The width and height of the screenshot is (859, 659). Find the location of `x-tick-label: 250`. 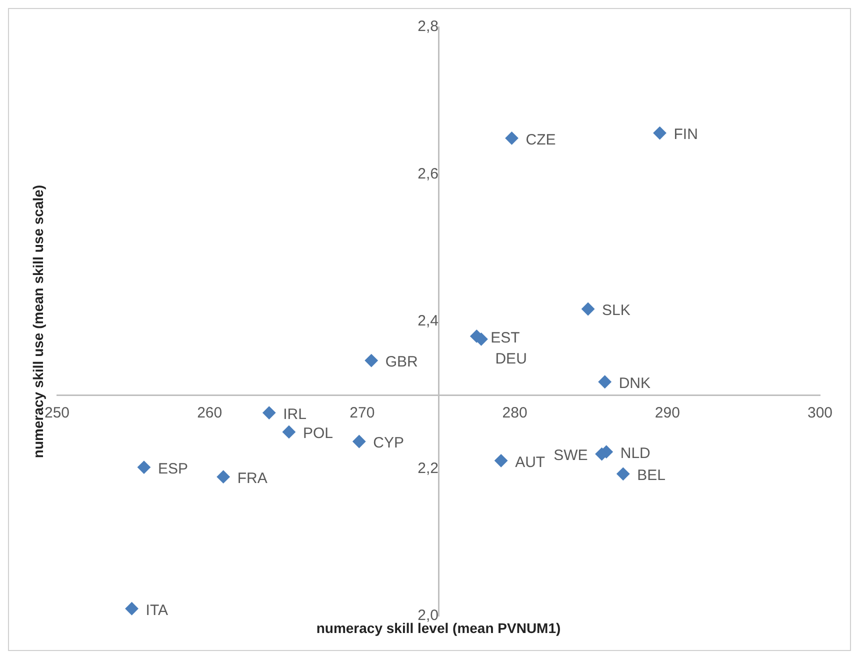

x-tick-label: 250 is located at coordinates (57, 413).